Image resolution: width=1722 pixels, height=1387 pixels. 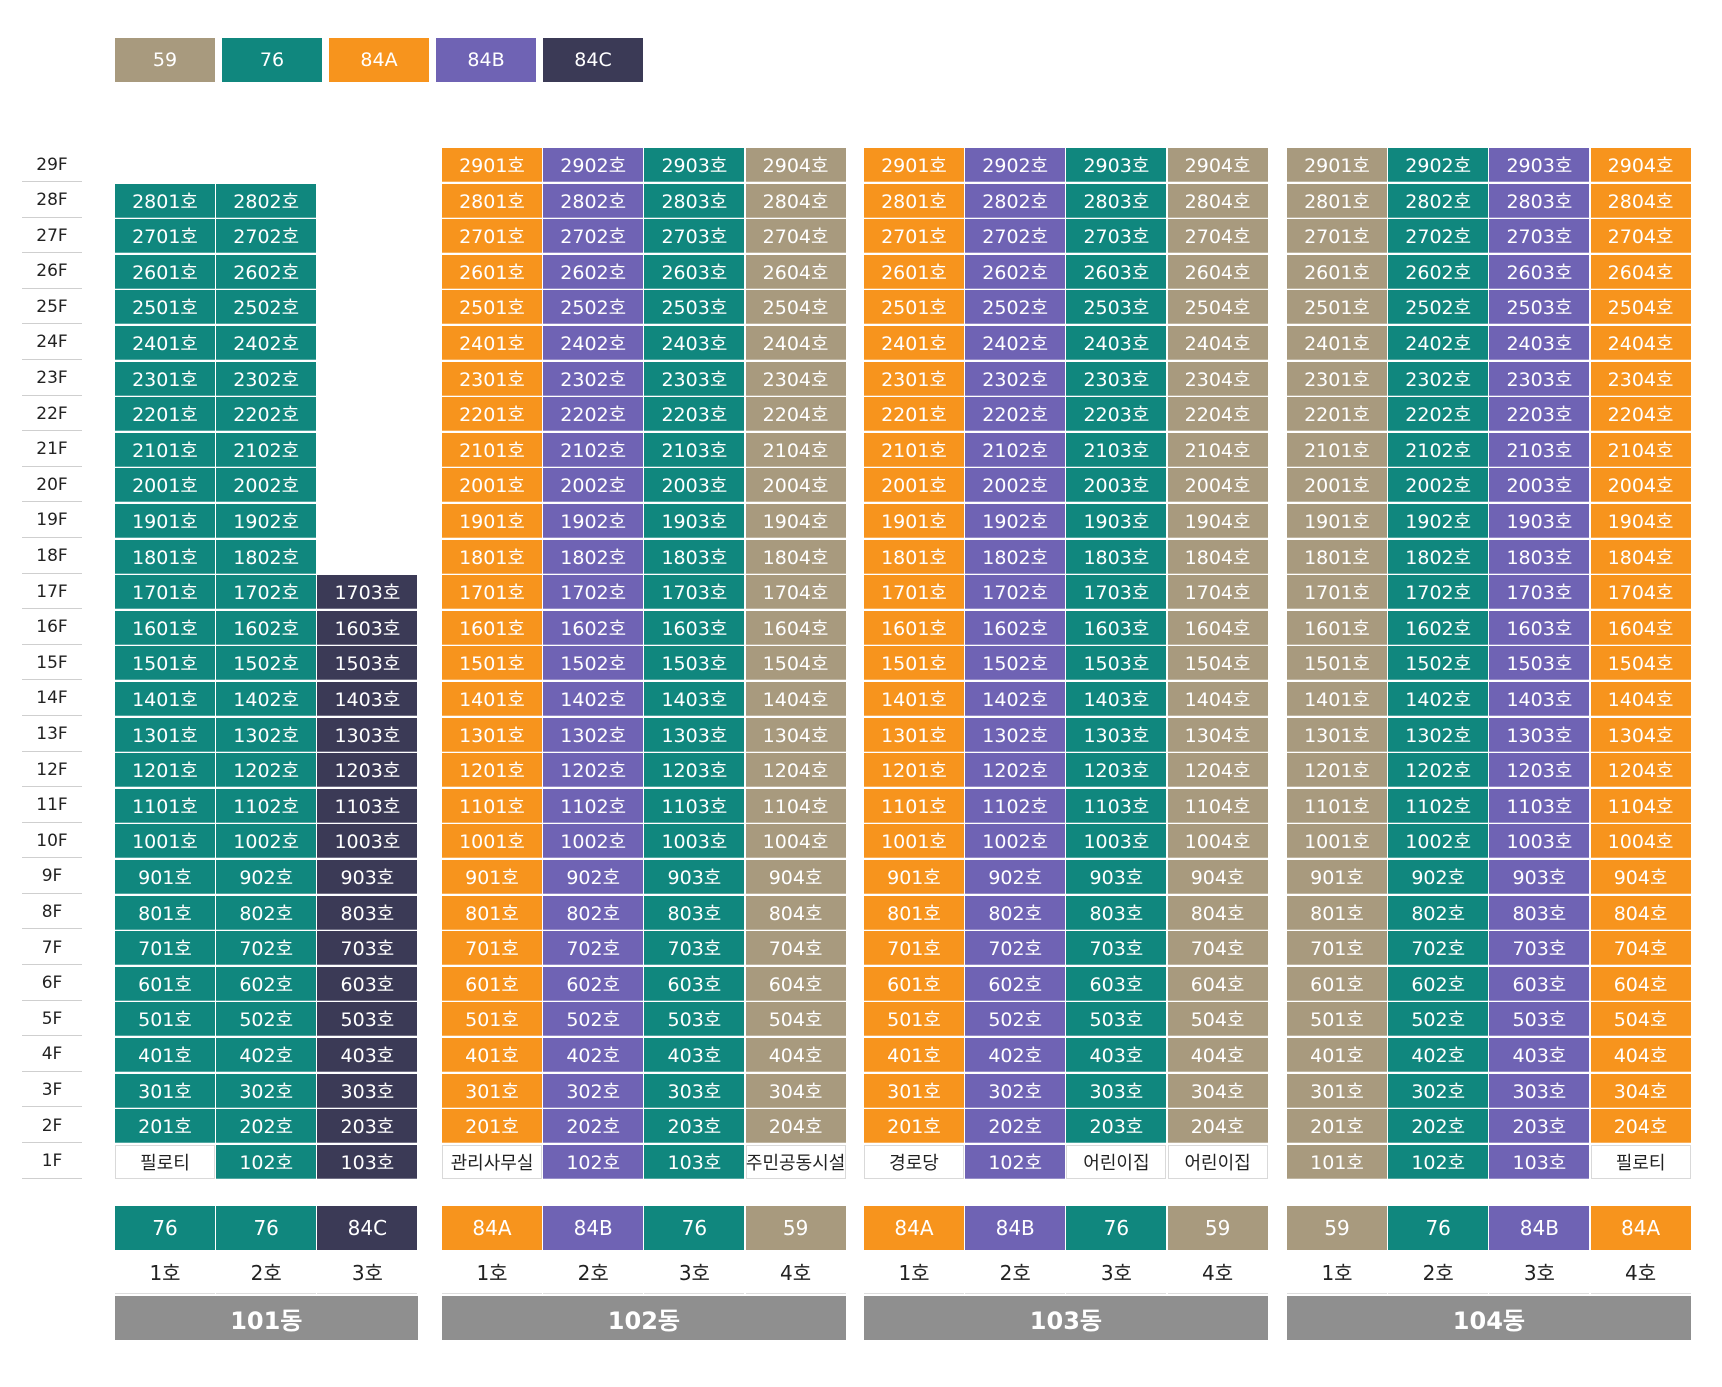 What do you see at coordinates (1539, 983) in the screenshot?
I see `unit-cell: 603호` at bounding box center [1539, 983].